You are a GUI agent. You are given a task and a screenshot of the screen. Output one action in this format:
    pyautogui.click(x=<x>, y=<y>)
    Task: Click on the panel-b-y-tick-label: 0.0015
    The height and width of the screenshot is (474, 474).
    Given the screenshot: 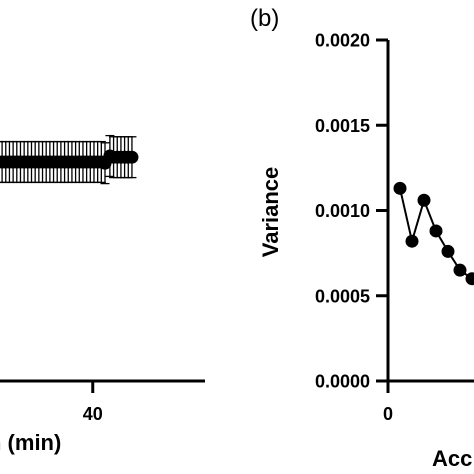 What is the action you would take?
    pyautogui.click(x=342, y=126)
    